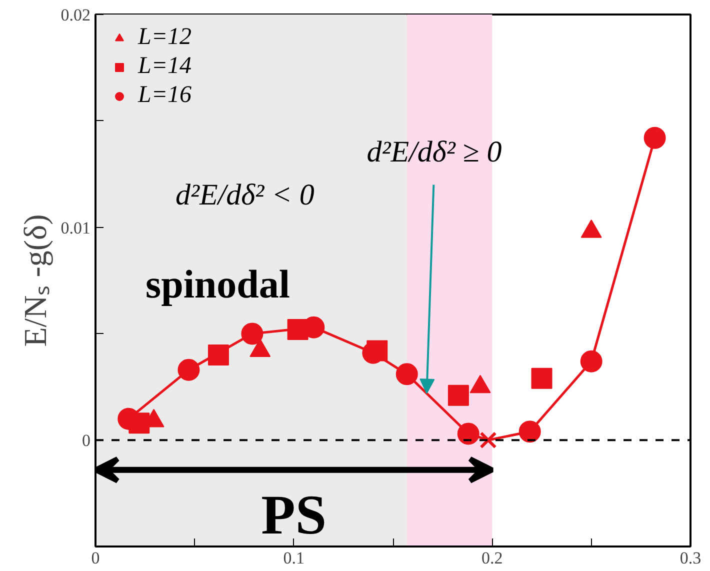 The width and height of the screenshot is (710, 571). I want to click on annotation: d²E/dδ² < 0, so click(245, 195).